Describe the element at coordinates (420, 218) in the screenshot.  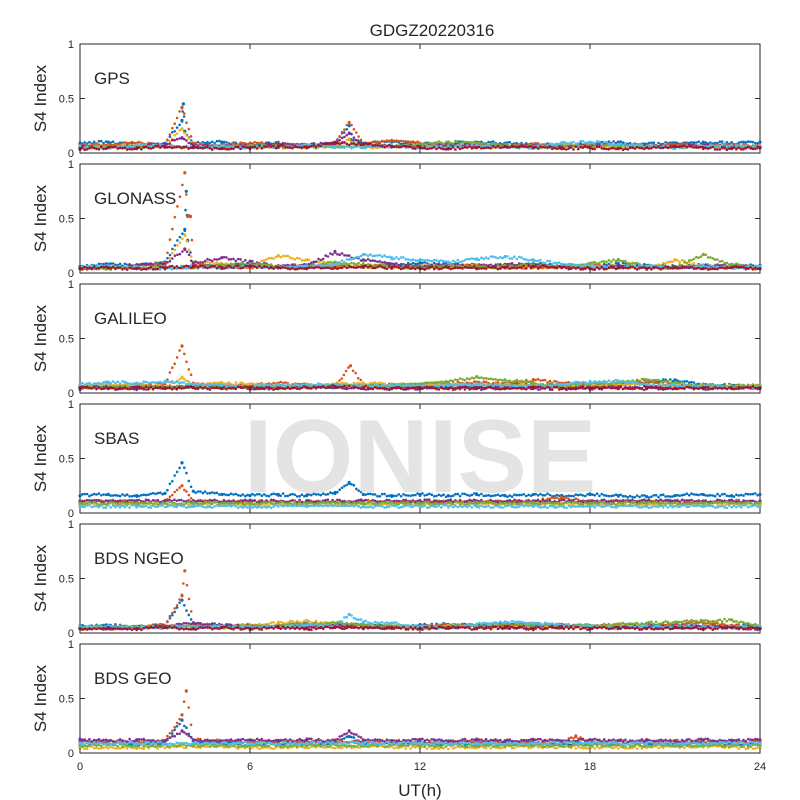
I see `plot-area` at that location.